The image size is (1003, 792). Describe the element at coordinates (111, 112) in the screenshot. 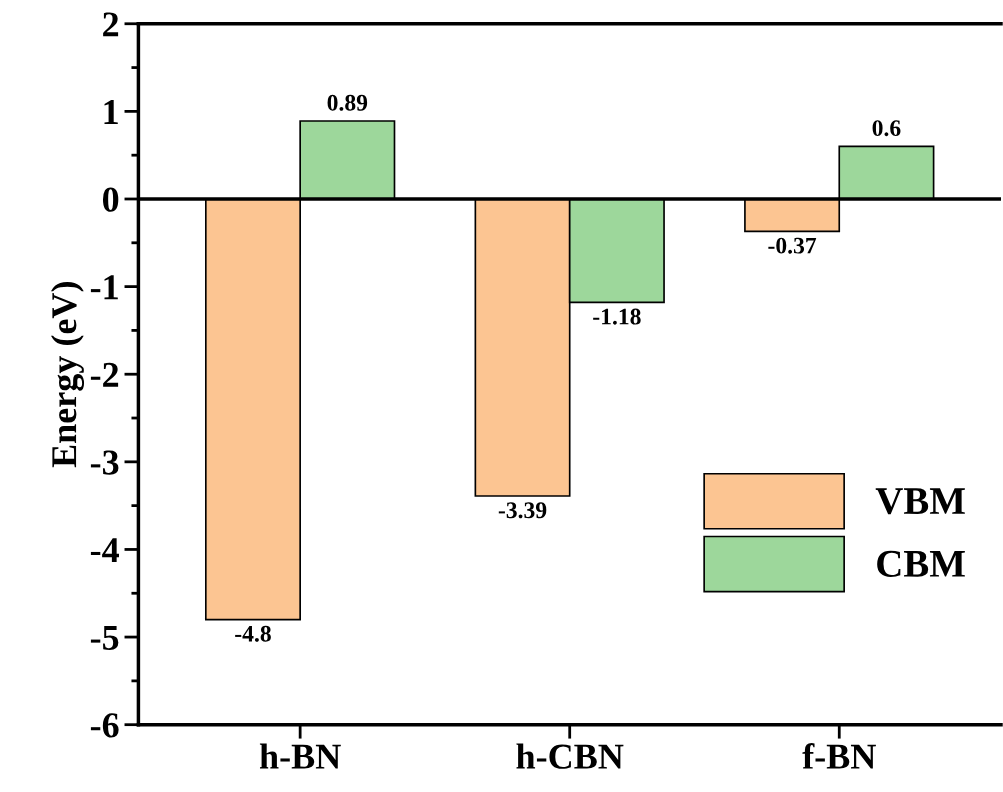

I see `y-tick-label: 1` at that location.